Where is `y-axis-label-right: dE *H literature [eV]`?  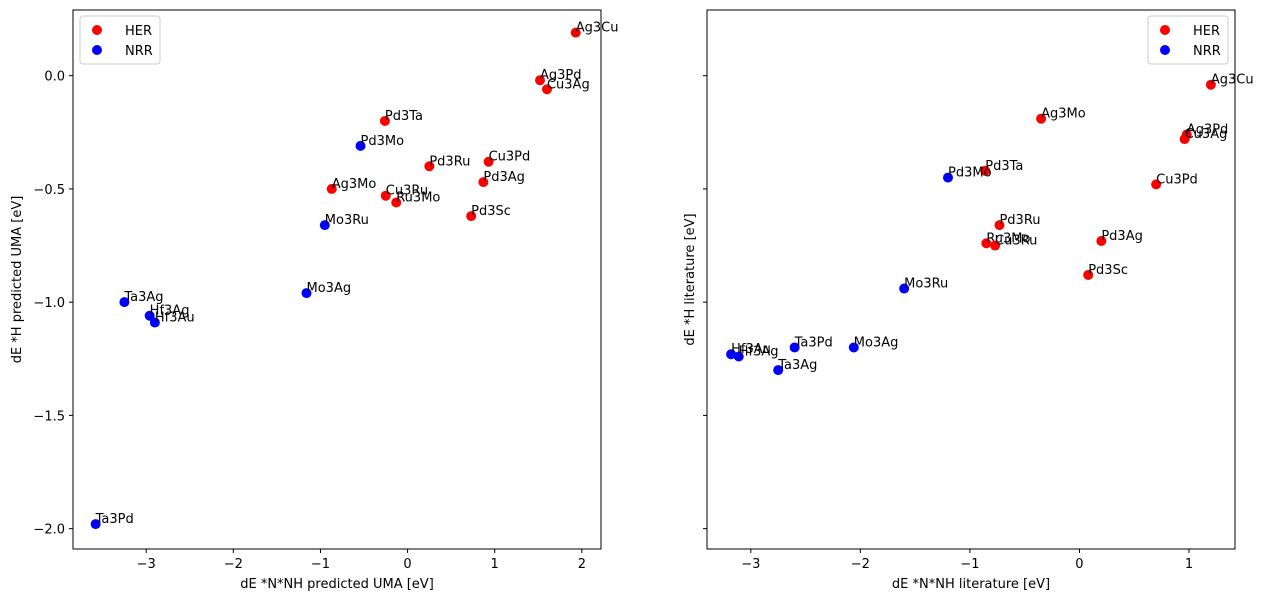
y-axis-label-right: dE *H literature [eV] is located at coordinates (690, 279).